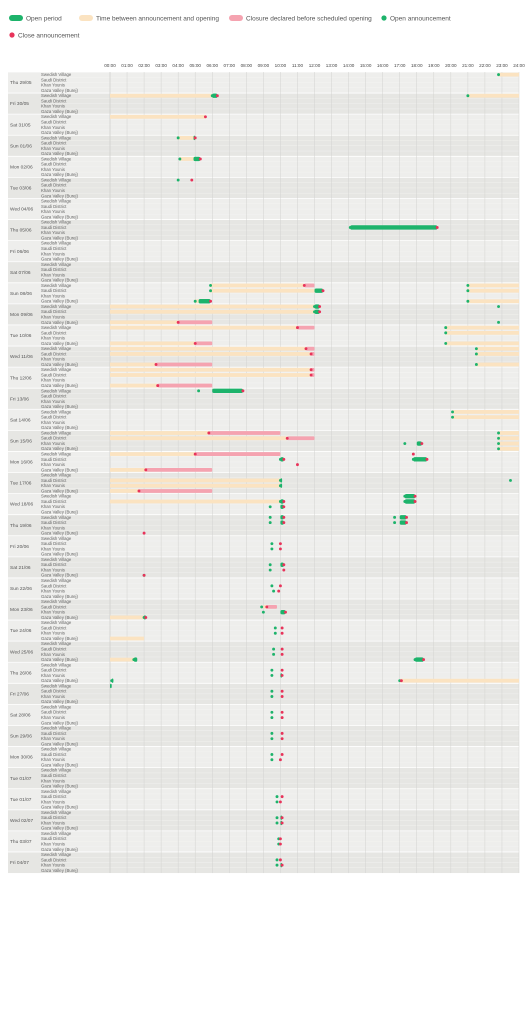  I want to click on x-tick-label: 05:00, so click(195, 65).